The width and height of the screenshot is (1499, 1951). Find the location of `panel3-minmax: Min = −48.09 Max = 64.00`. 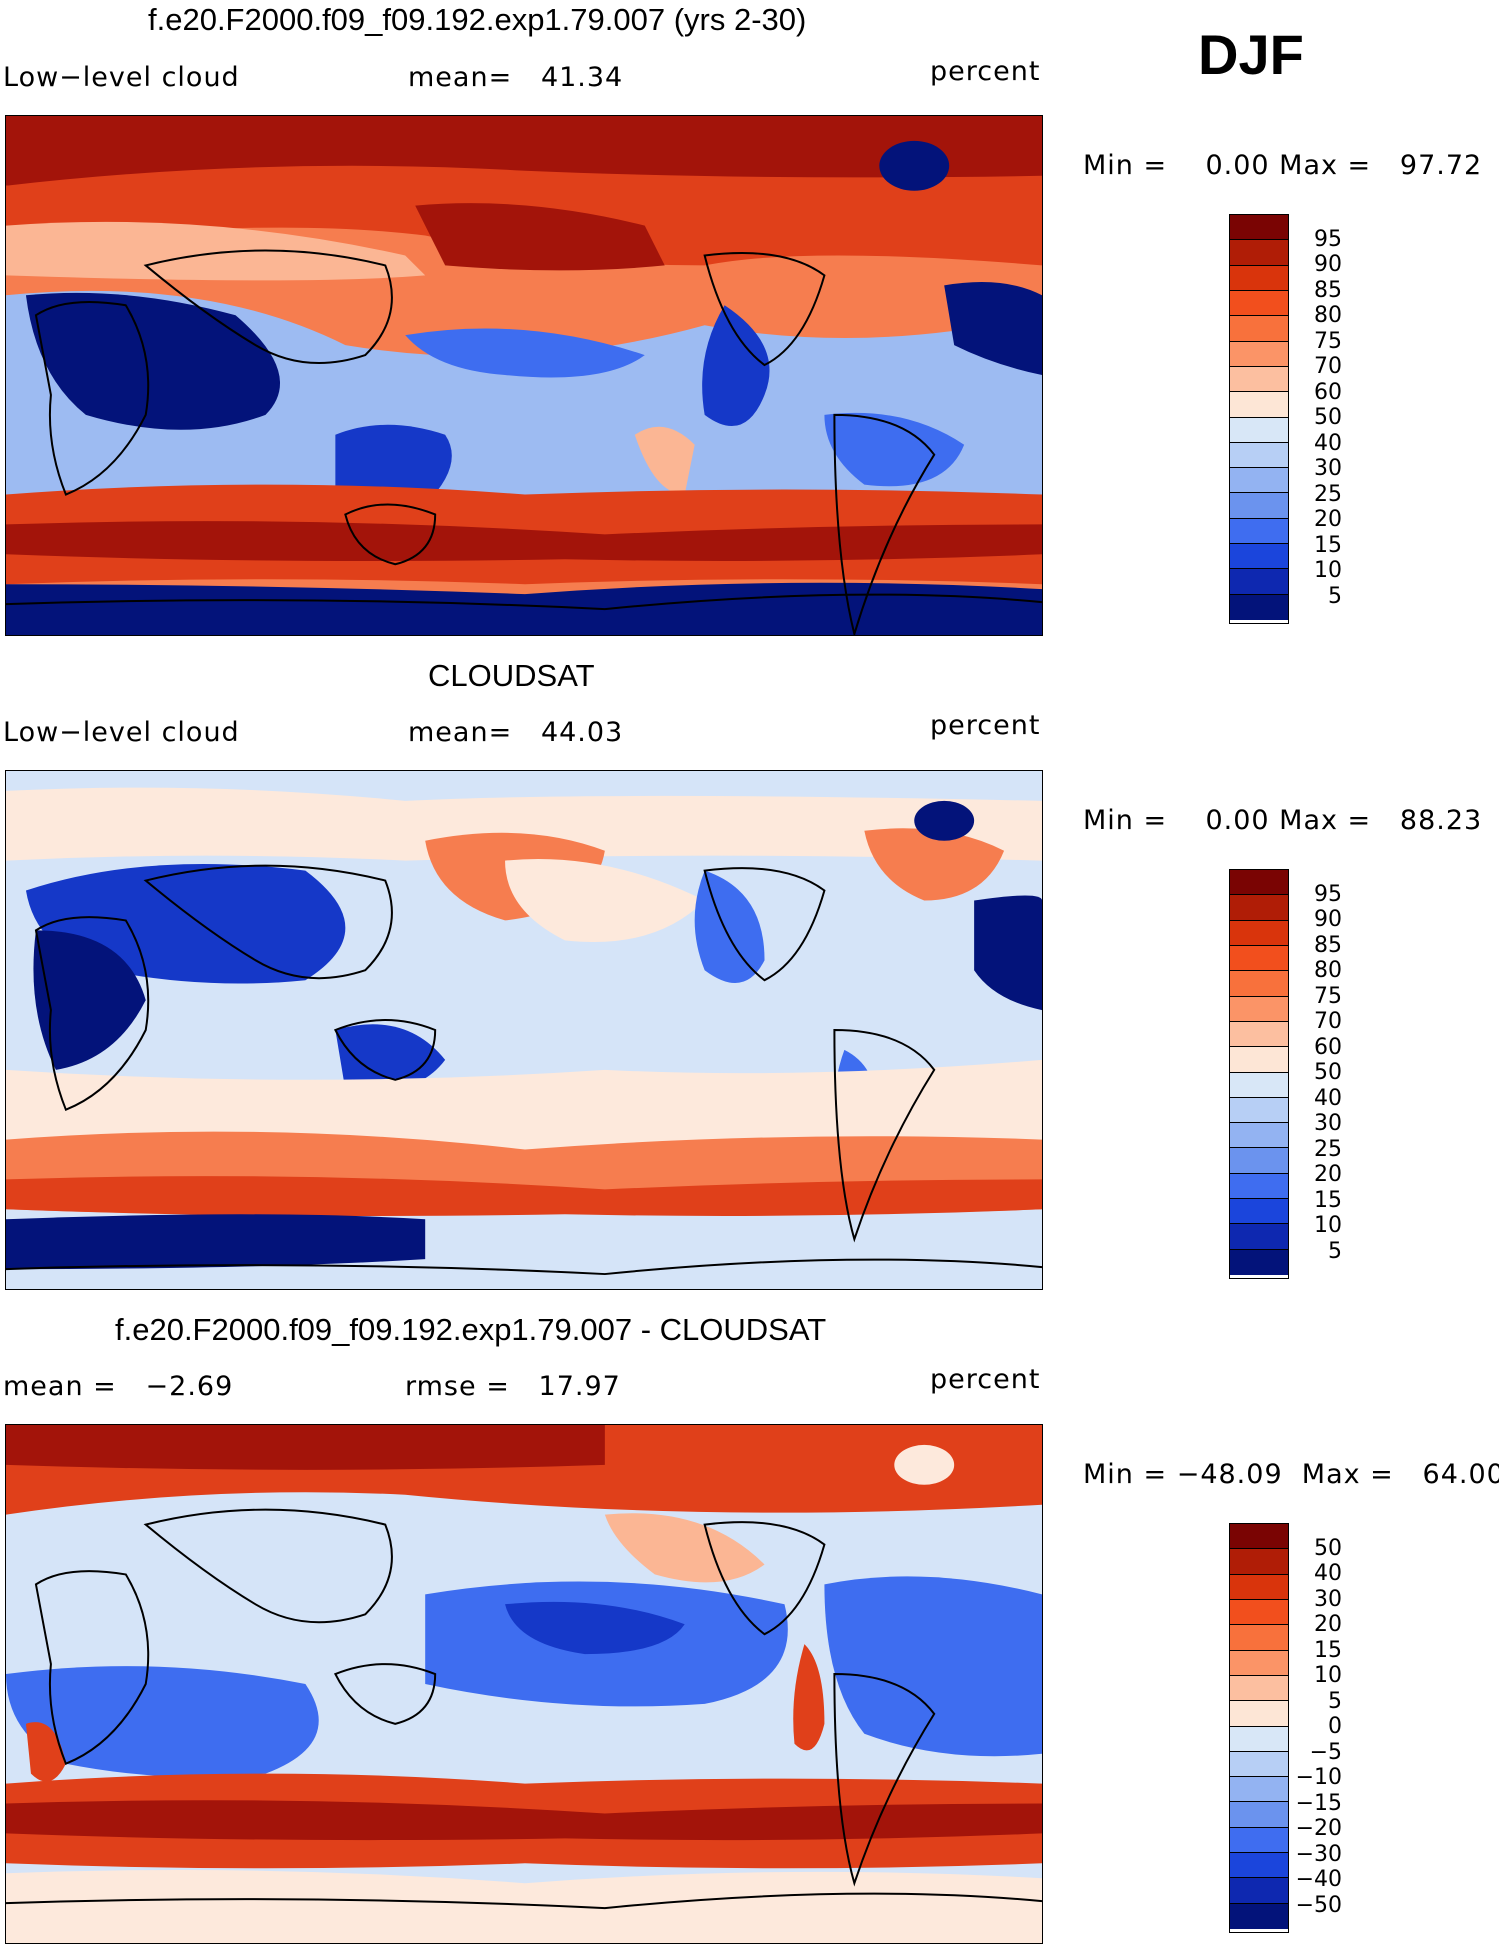

panel3-minmax: Min = −48.09 Max = 64.00 is located at coordinates (1291, 1474).